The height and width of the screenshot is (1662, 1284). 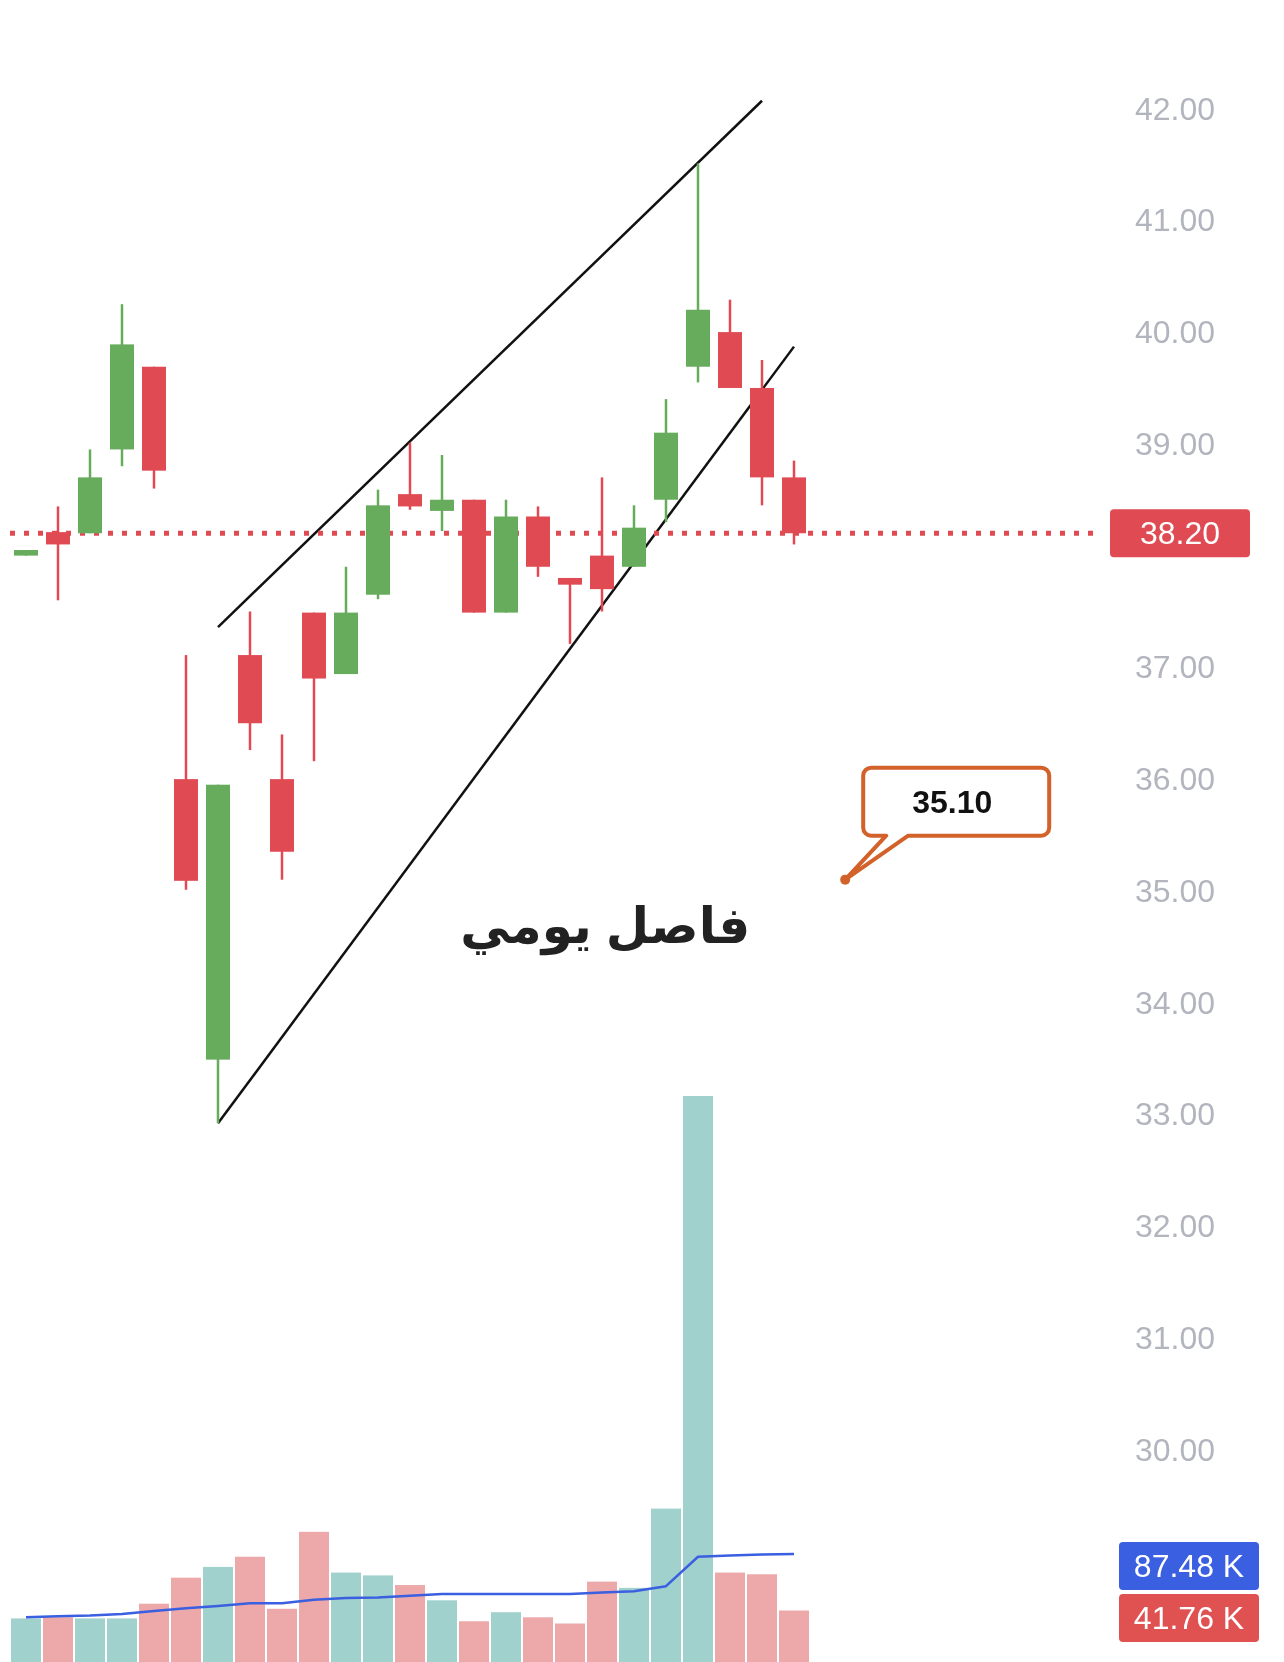 I want to click on y-tick-label: 37.00, so click(x=1175, y=667).